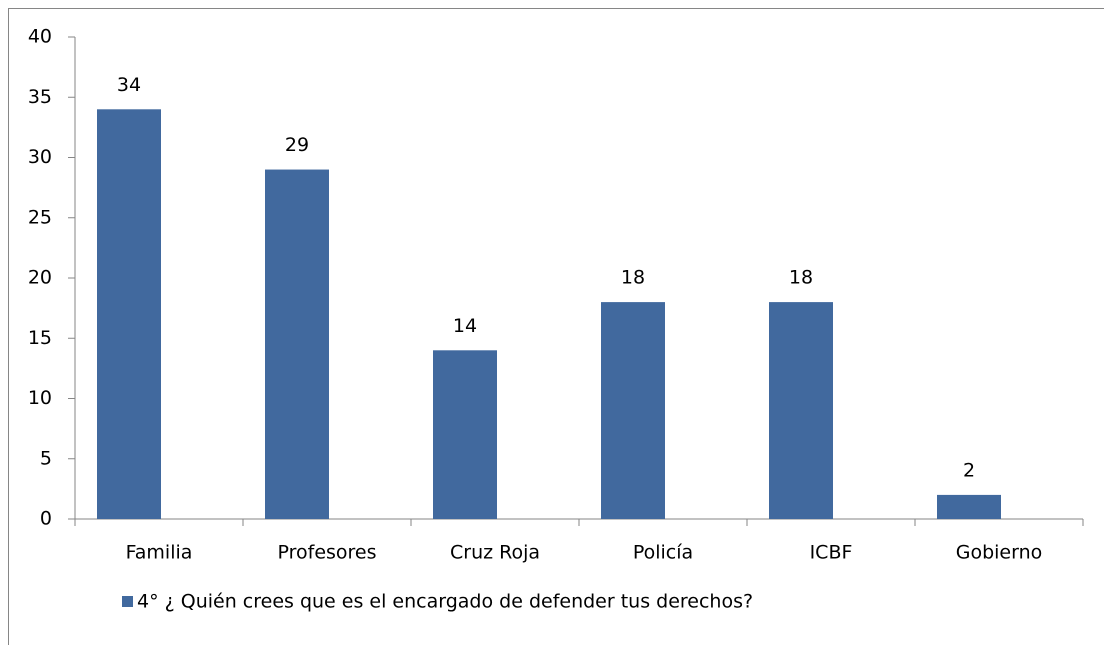  Describe the element at coordinates (129, 85) in the screenshot. I see `data-label: 34` at that location.